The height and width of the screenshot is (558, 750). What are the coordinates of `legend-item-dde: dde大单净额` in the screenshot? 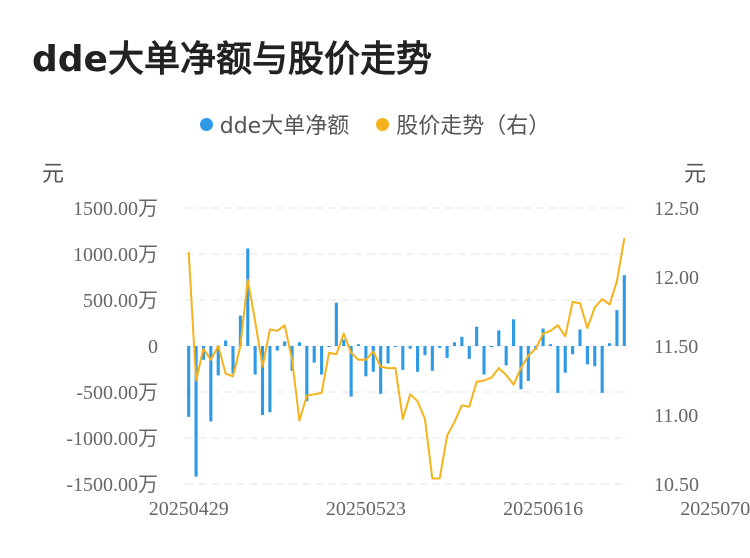 It's located at (274, 124).